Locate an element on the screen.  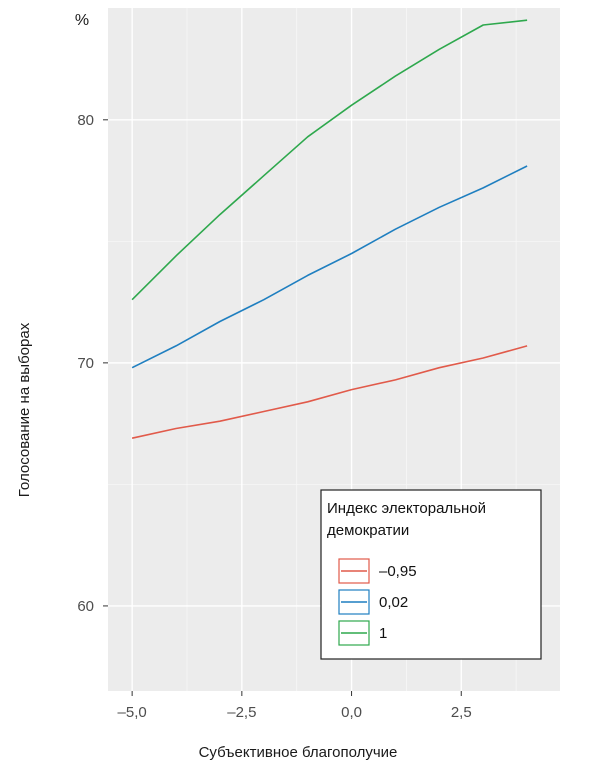
legend-box is located at coordinates (431, 574).